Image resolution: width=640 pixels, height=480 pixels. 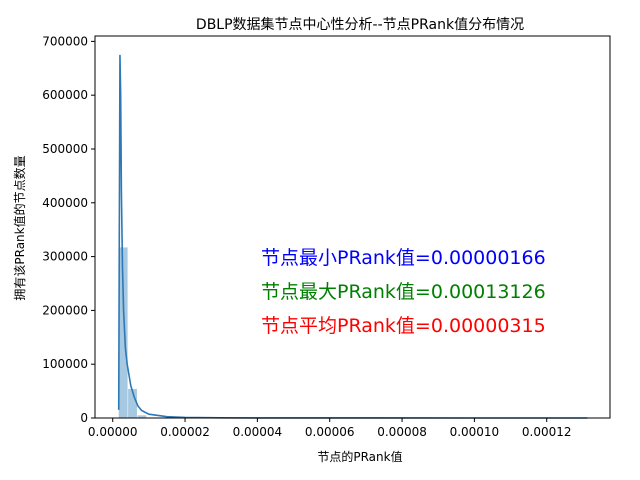 I want to click on annotation-text: 节点最大PRank值=0.00013126, so click(x=403, y=292).